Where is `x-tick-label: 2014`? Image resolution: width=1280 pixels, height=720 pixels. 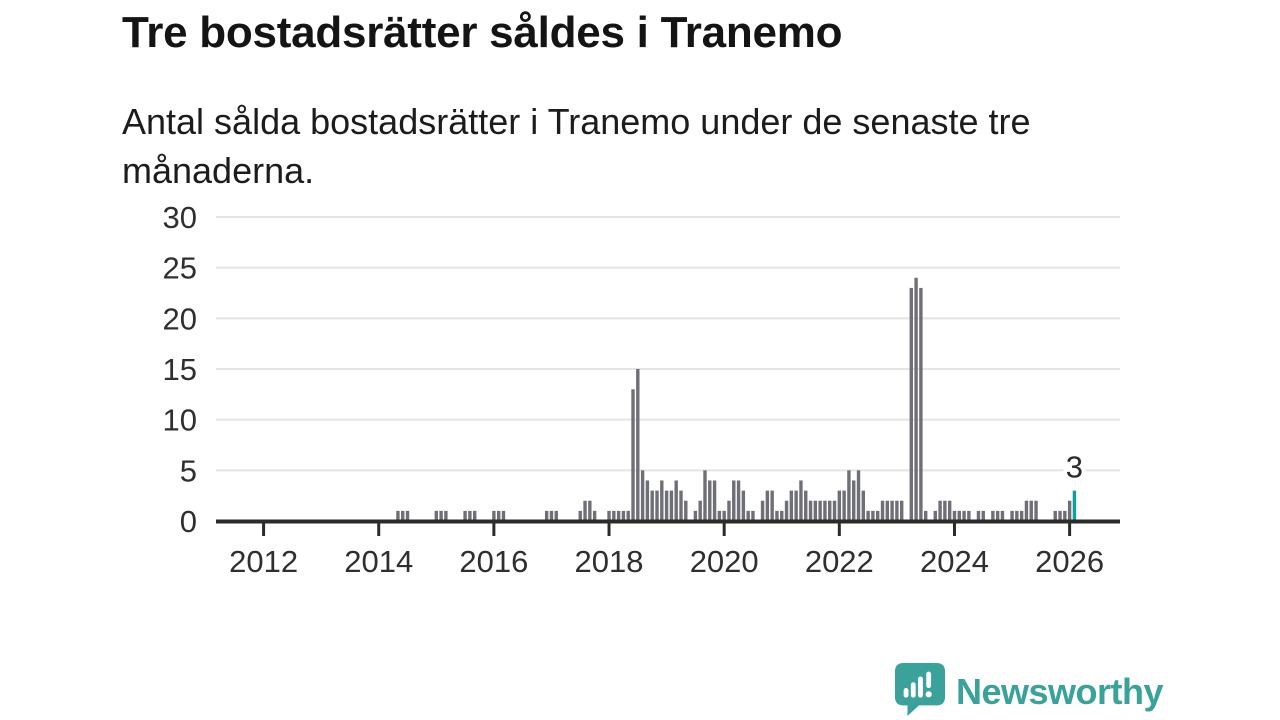 x-tick-label: 2014 is located at coordinates (378, 561).